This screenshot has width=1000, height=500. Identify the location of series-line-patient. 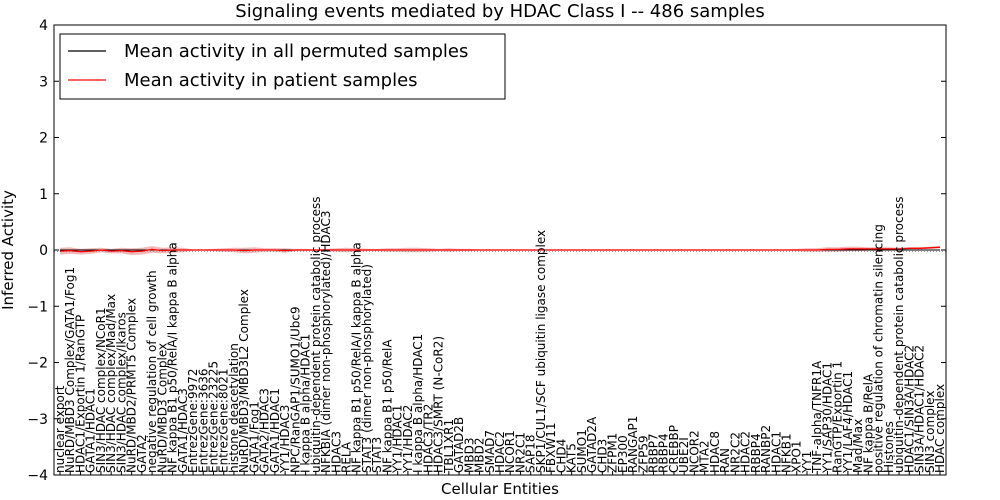
(500, 249).